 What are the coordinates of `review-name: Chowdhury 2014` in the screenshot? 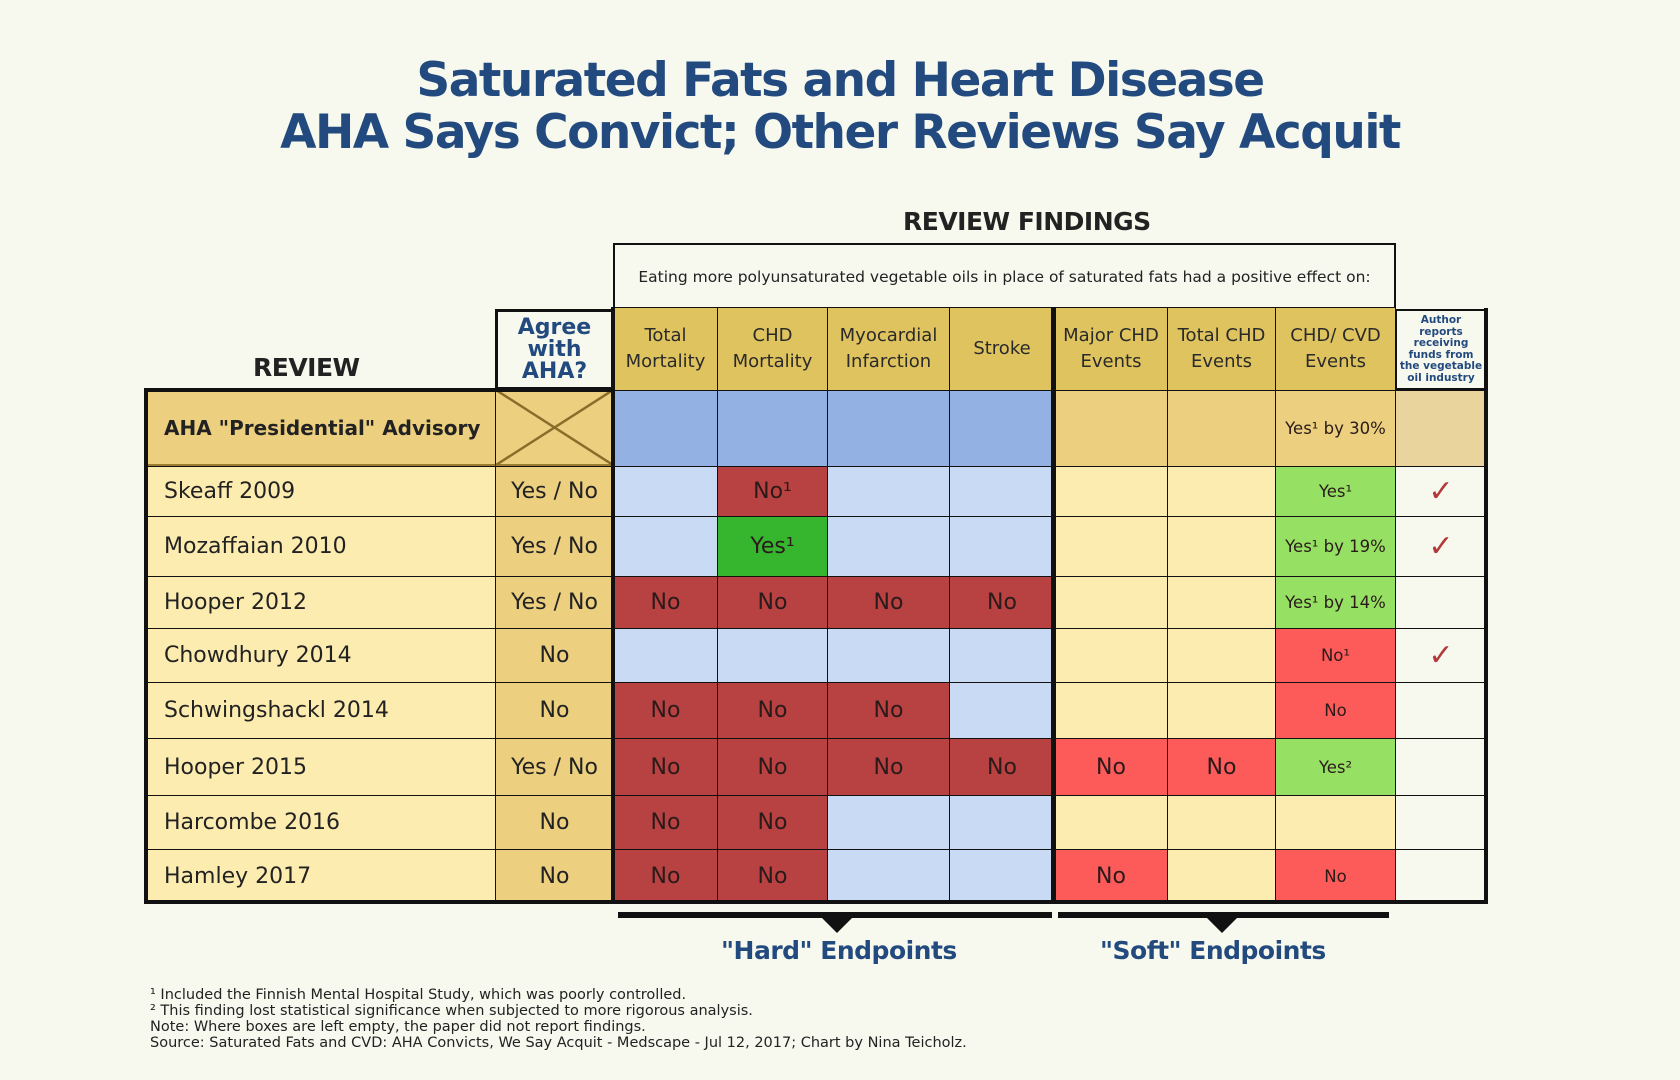 It's located at (258, 655).